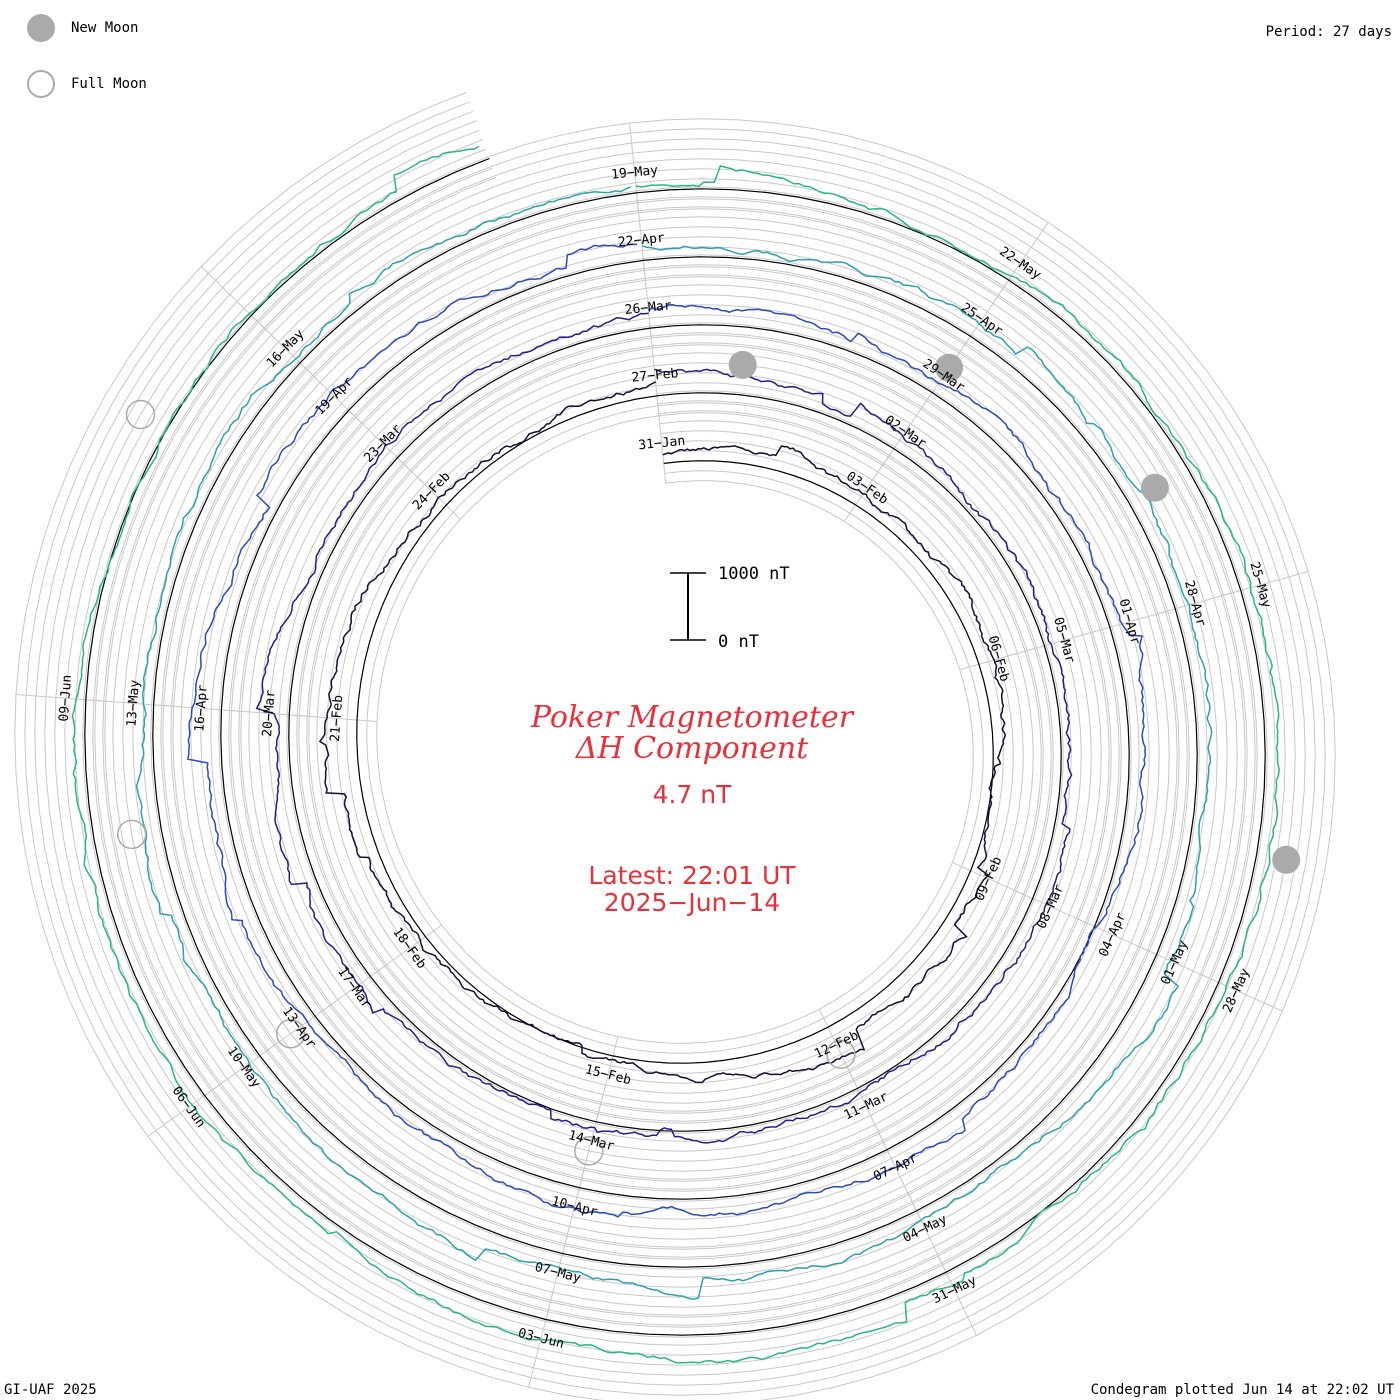  I want to click on date-label: 14−Mar, so click(591, 1141).